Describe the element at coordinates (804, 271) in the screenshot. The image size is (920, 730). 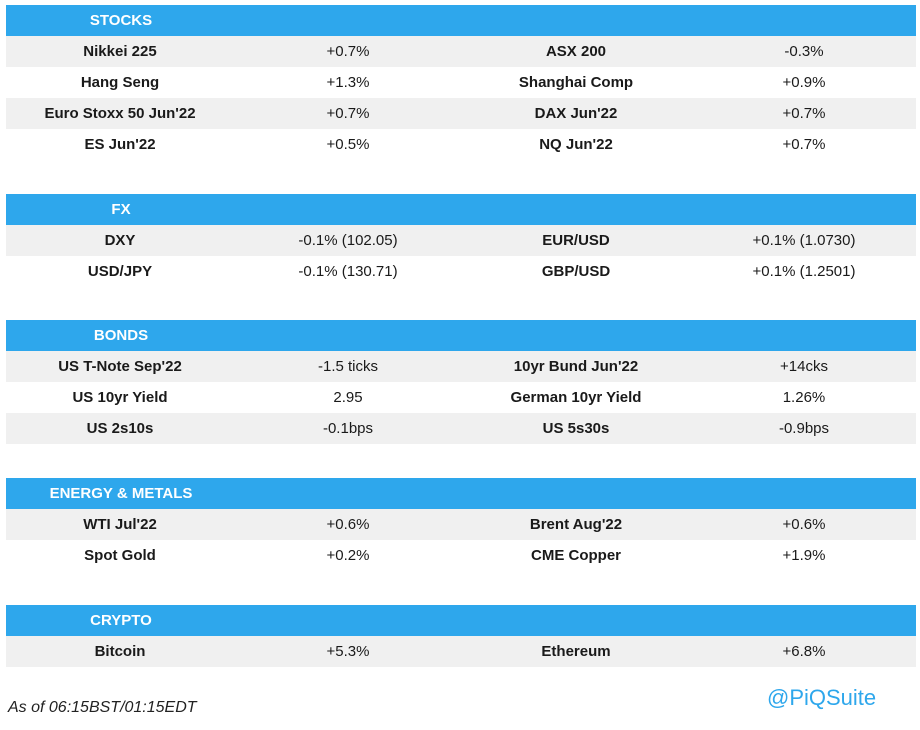
I see `instrument-value: +0.1% (1.2501)` at that location.